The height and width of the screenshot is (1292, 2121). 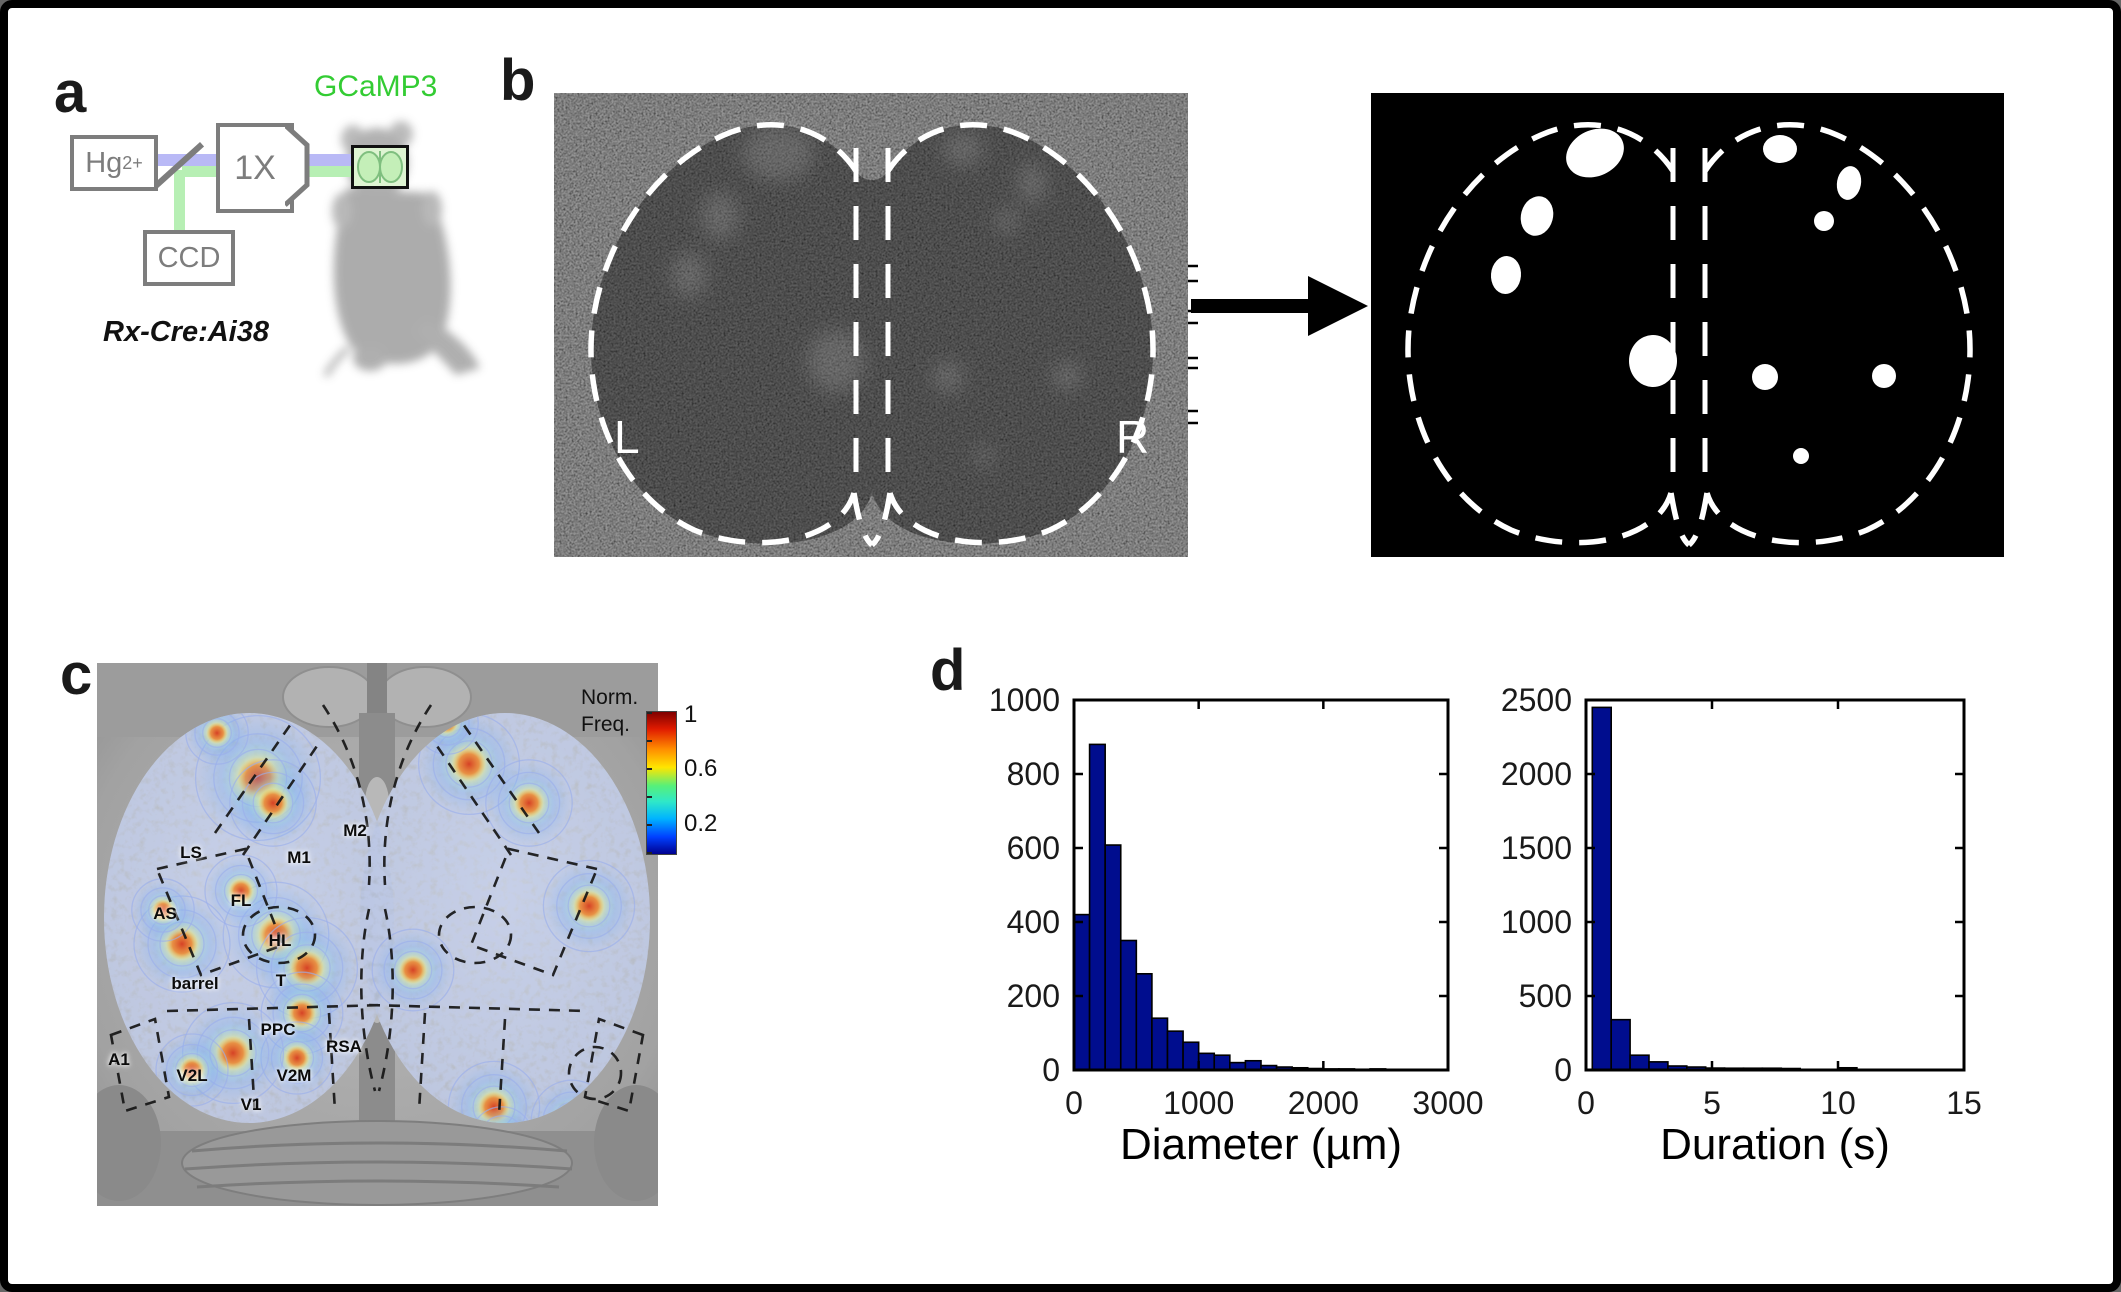 I want to click on objective-box: 1X, so click(x=255, y=168).